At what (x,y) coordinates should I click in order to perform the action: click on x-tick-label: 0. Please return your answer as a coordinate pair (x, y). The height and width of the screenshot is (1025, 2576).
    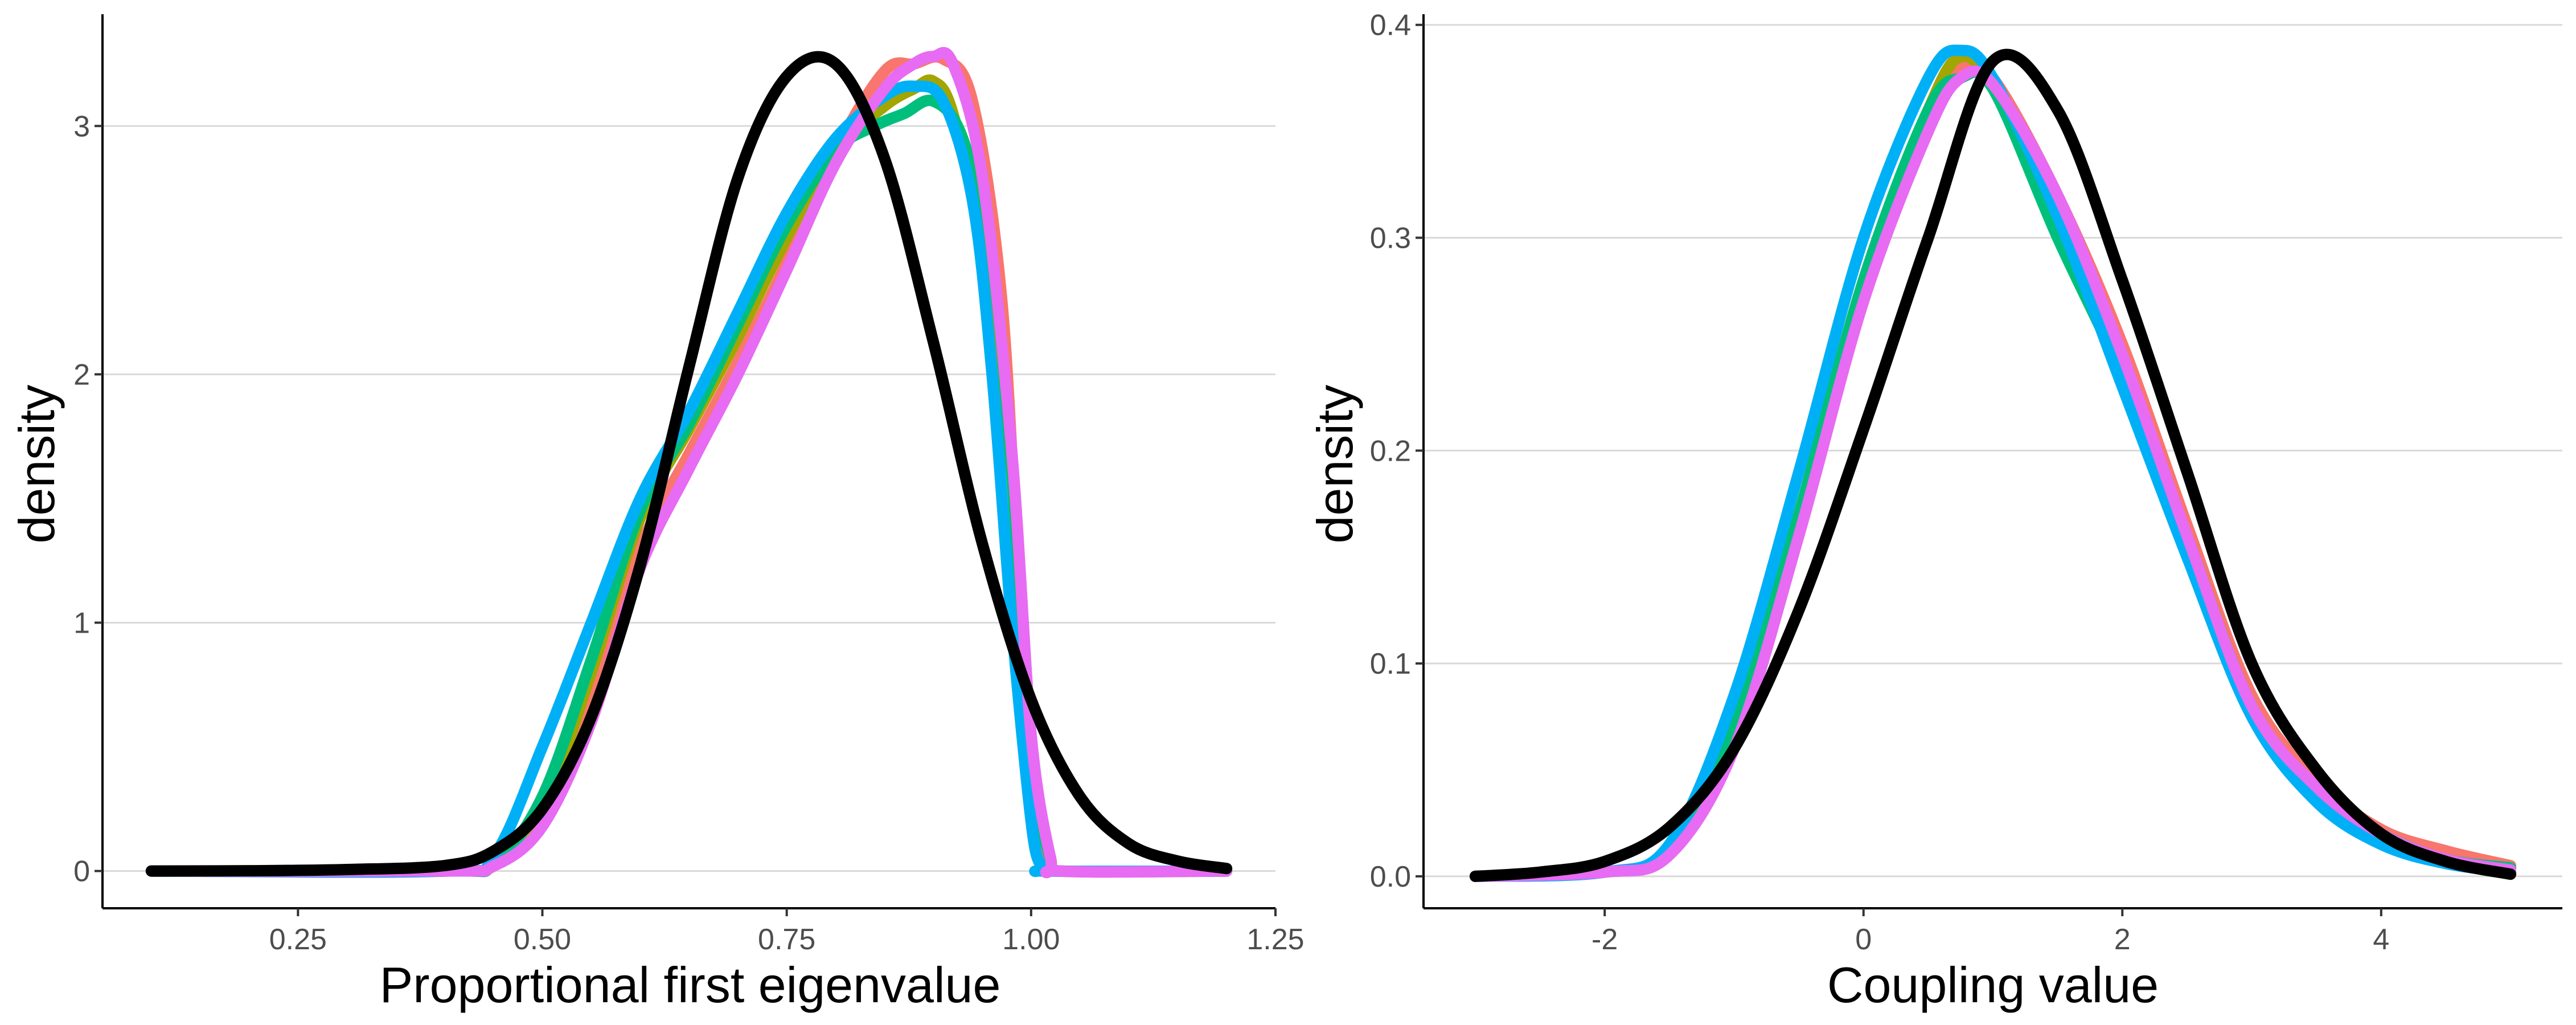
    Looking at the image, I should click on (1863, 939).